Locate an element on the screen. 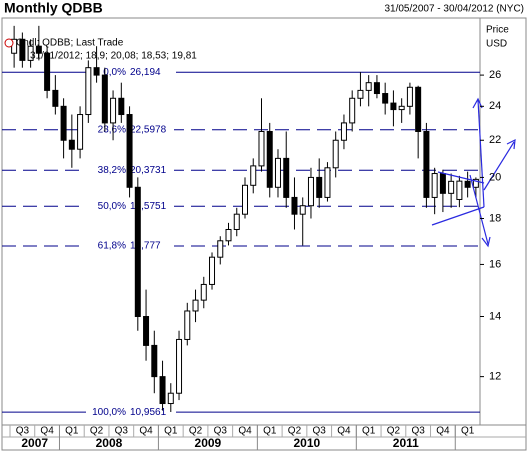 The image size is (528, 451). y-axis-label: Price is located at coordinates (497, 30).